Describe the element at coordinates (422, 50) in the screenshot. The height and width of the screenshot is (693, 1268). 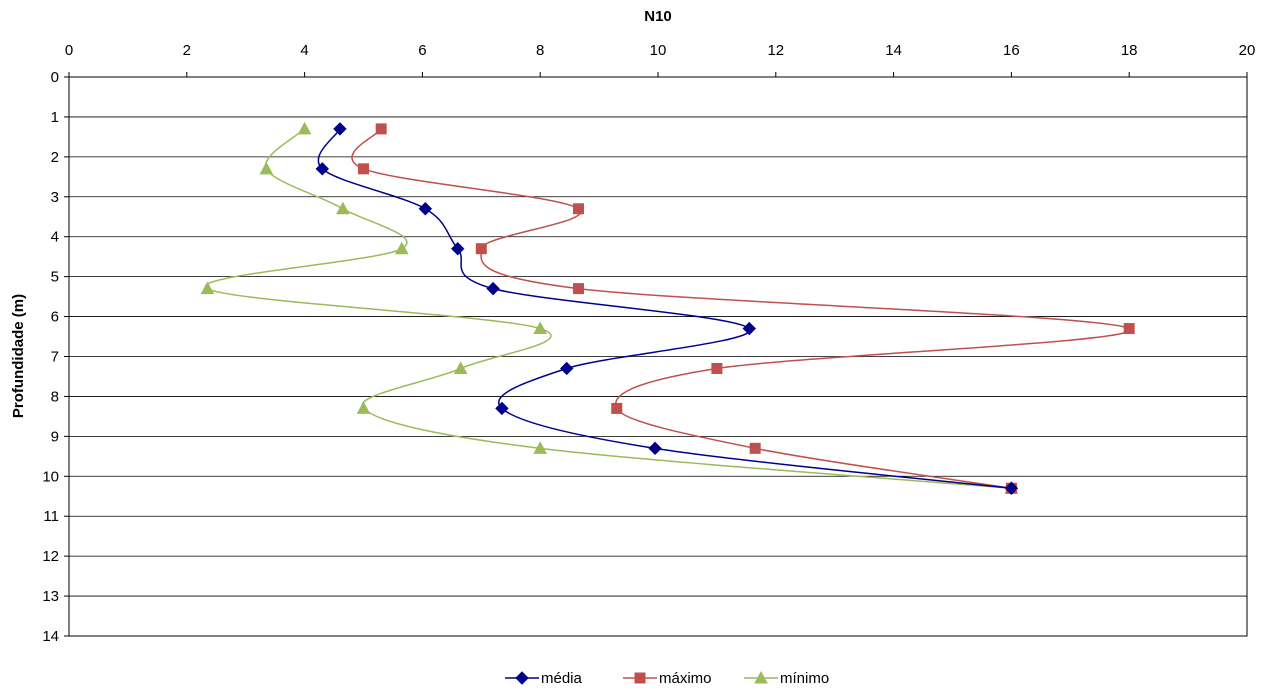
I see `x-tick-label: 6` at that location.